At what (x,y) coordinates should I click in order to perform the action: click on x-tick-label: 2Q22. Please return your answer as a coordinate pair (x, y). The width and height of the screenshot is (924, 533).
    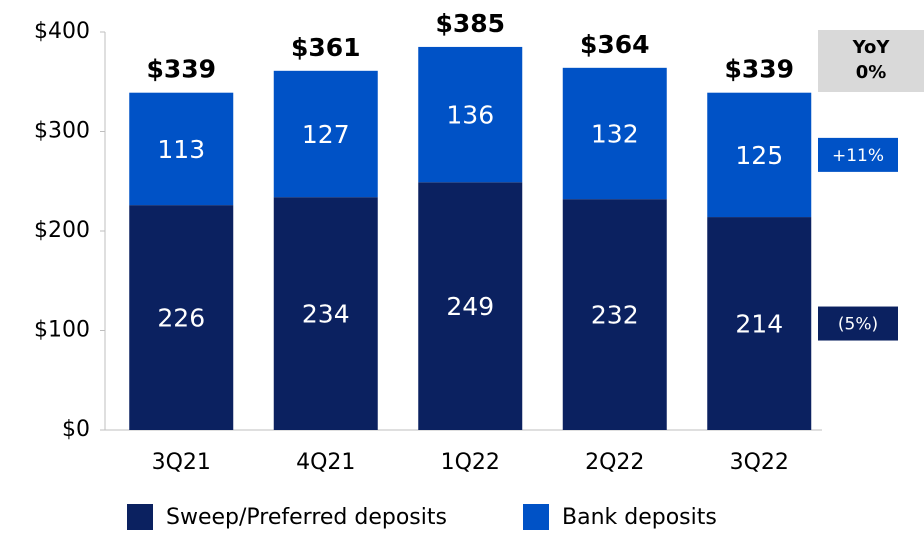
    Looking at the image, I should click on (614, 462).